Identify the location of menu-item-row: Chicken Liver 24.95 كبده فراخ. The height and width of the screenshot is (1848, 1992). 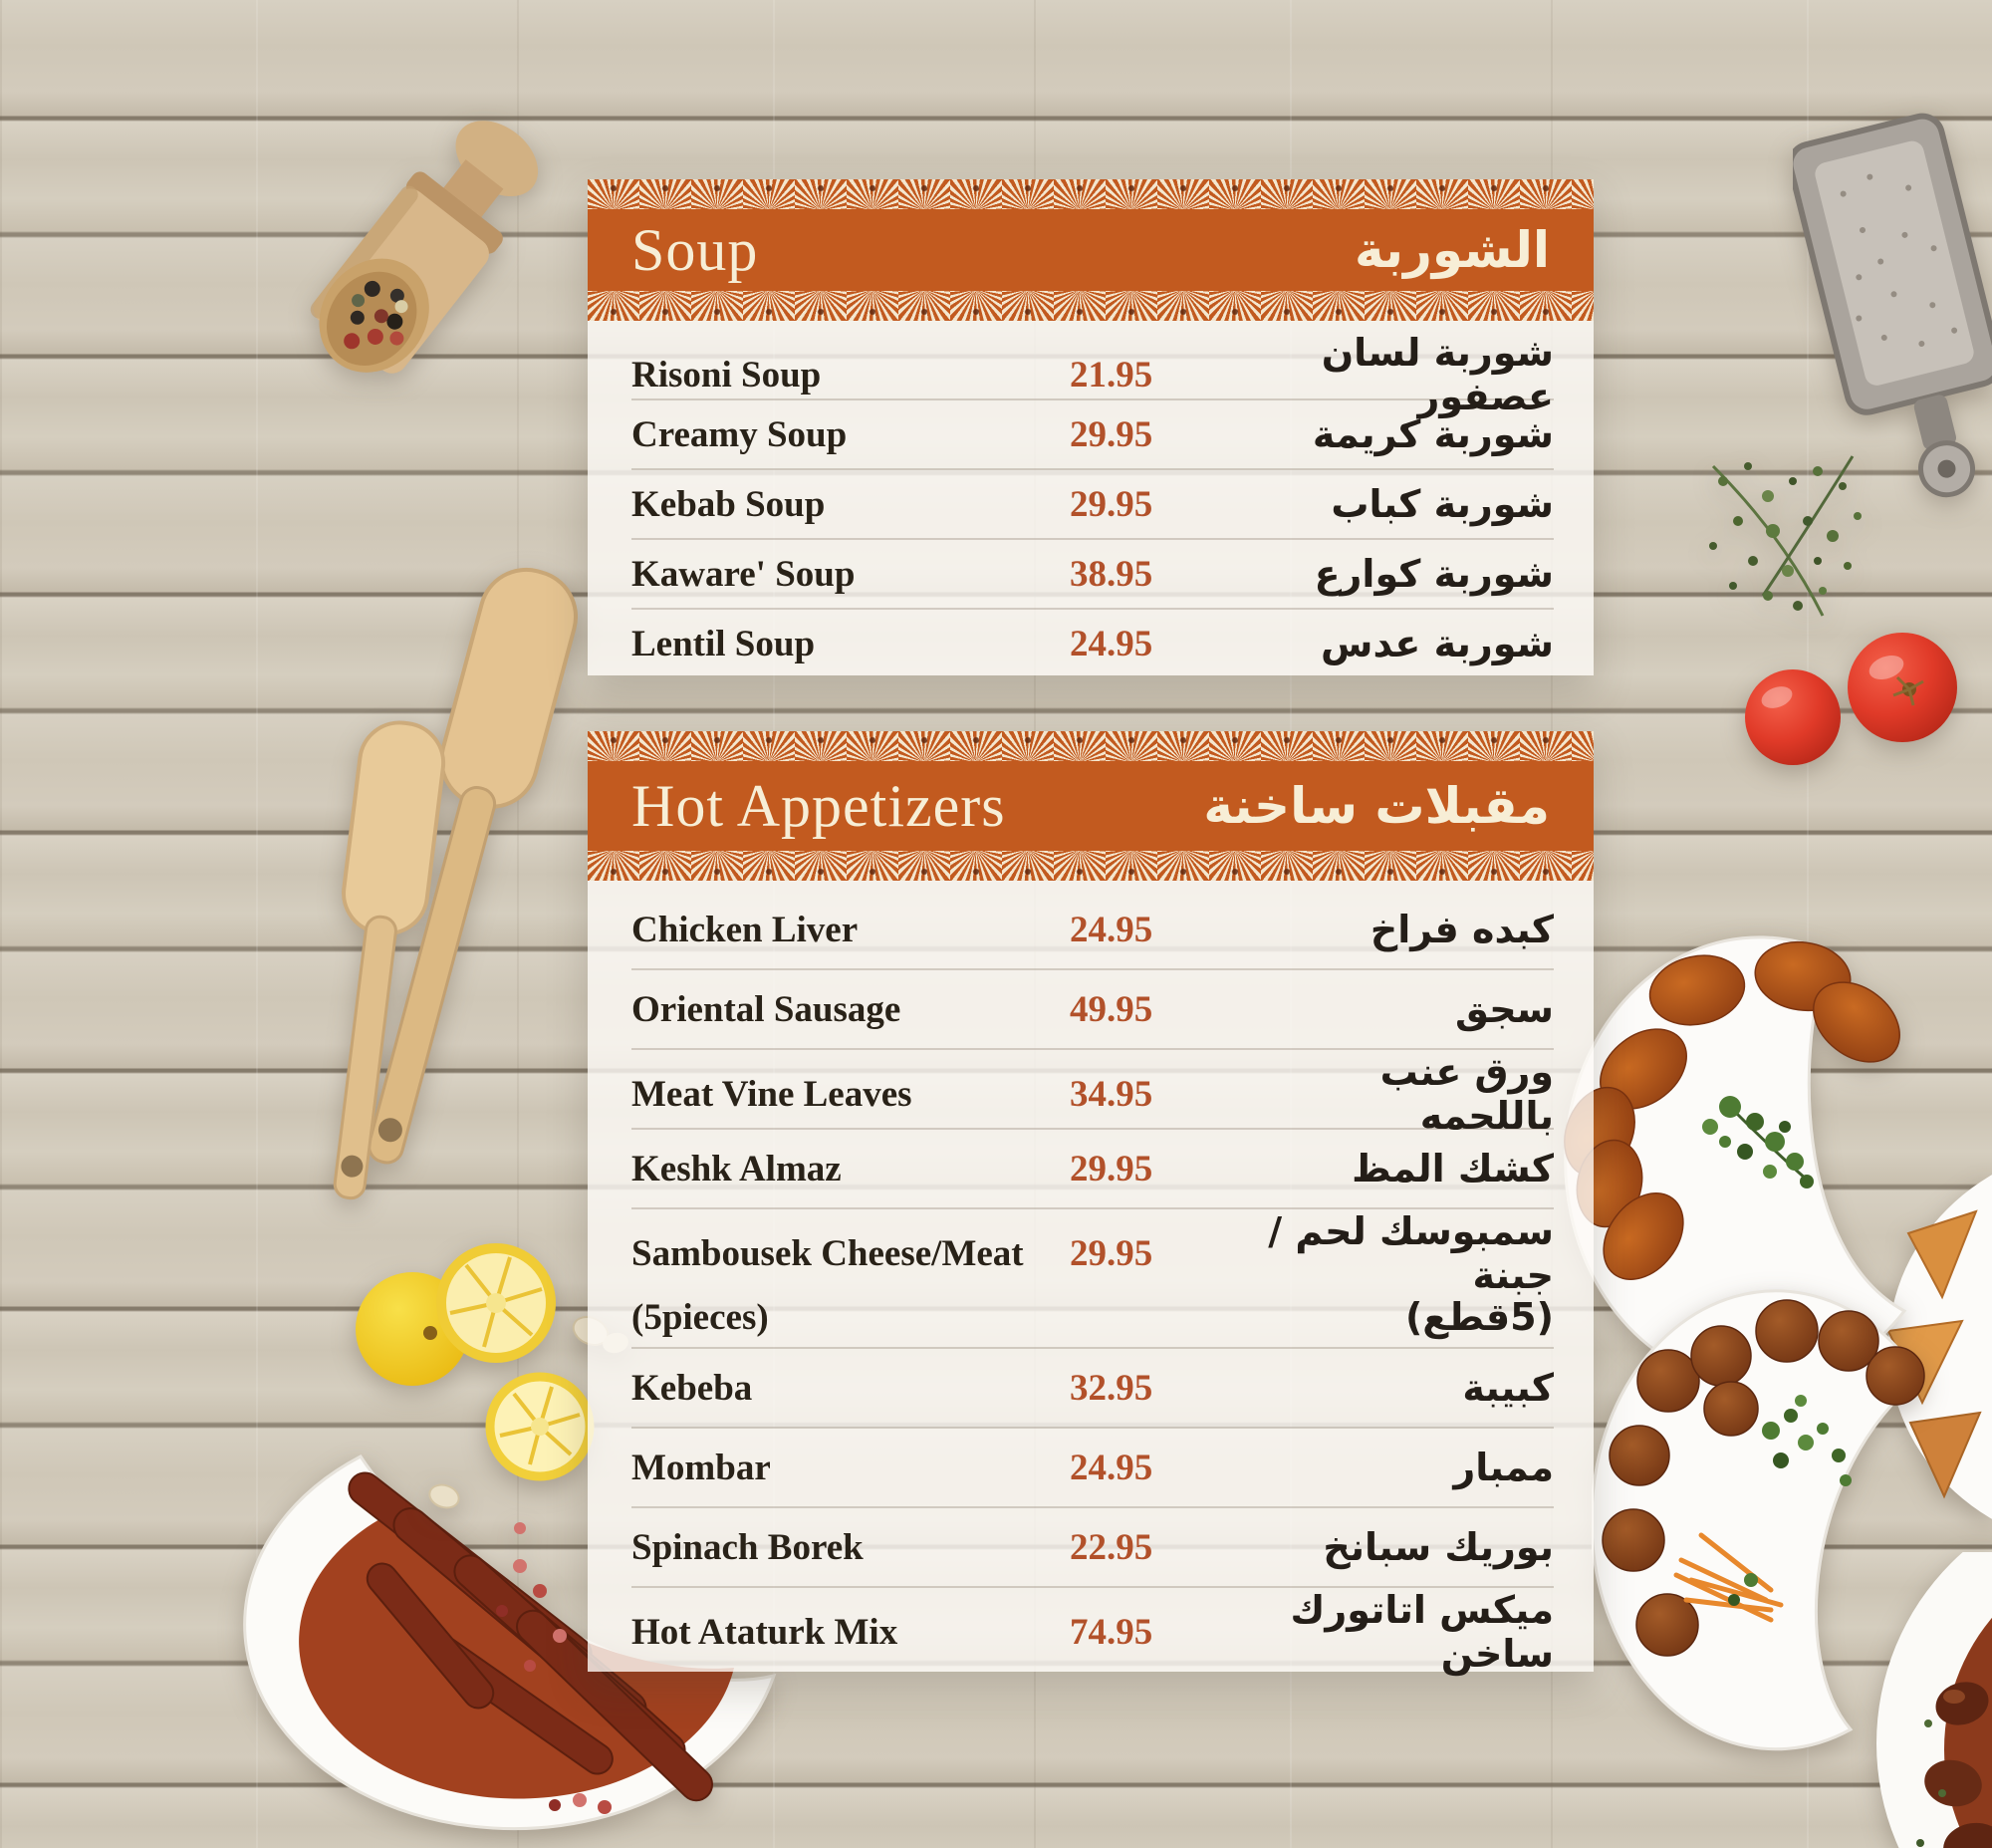
(1092, 931).